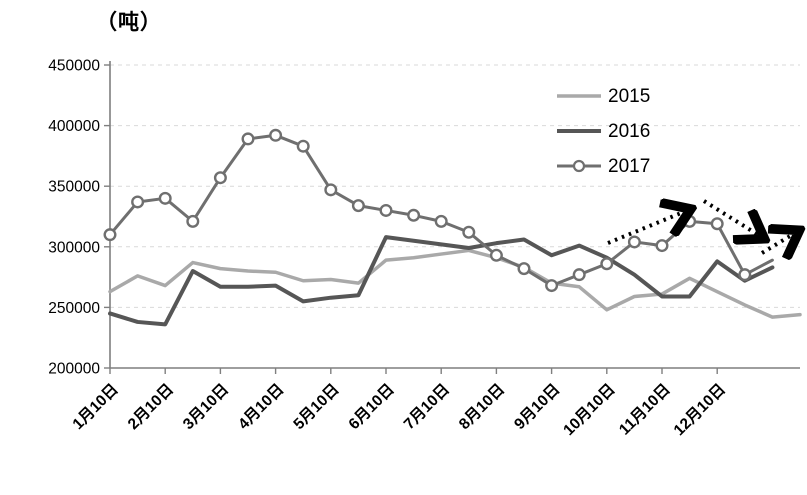 This screenshot has height=495, width=807. Describe the element at coordinates (316, 406) in the screenshot. I see `x-tick-label: 5月10日` at that location.